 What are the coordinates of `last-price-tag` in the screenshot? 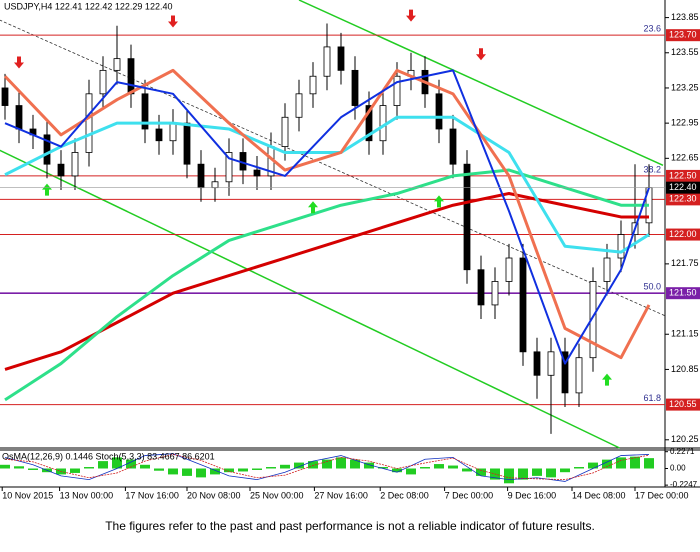 It's located at (683, 187).